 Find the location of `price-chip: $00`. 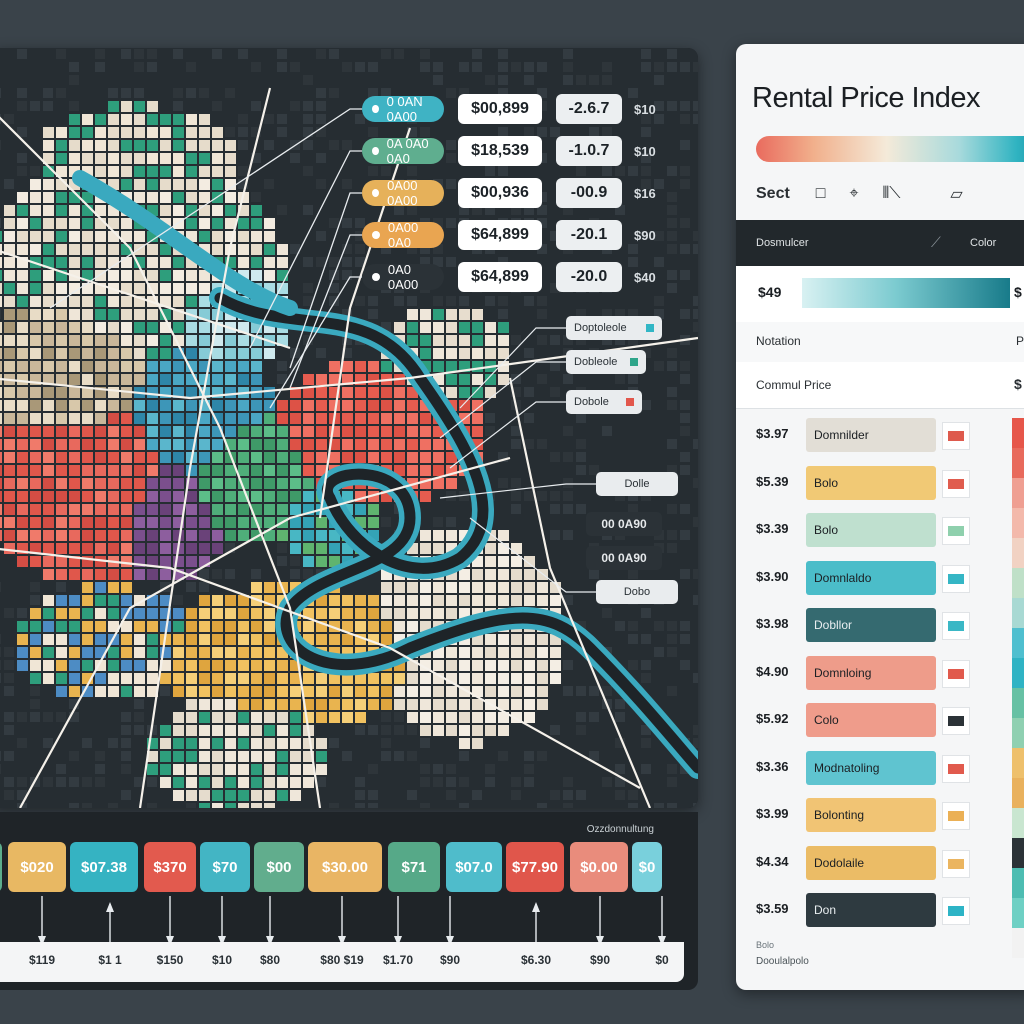

price-chip: $00 is located at coordinates (279, 867).